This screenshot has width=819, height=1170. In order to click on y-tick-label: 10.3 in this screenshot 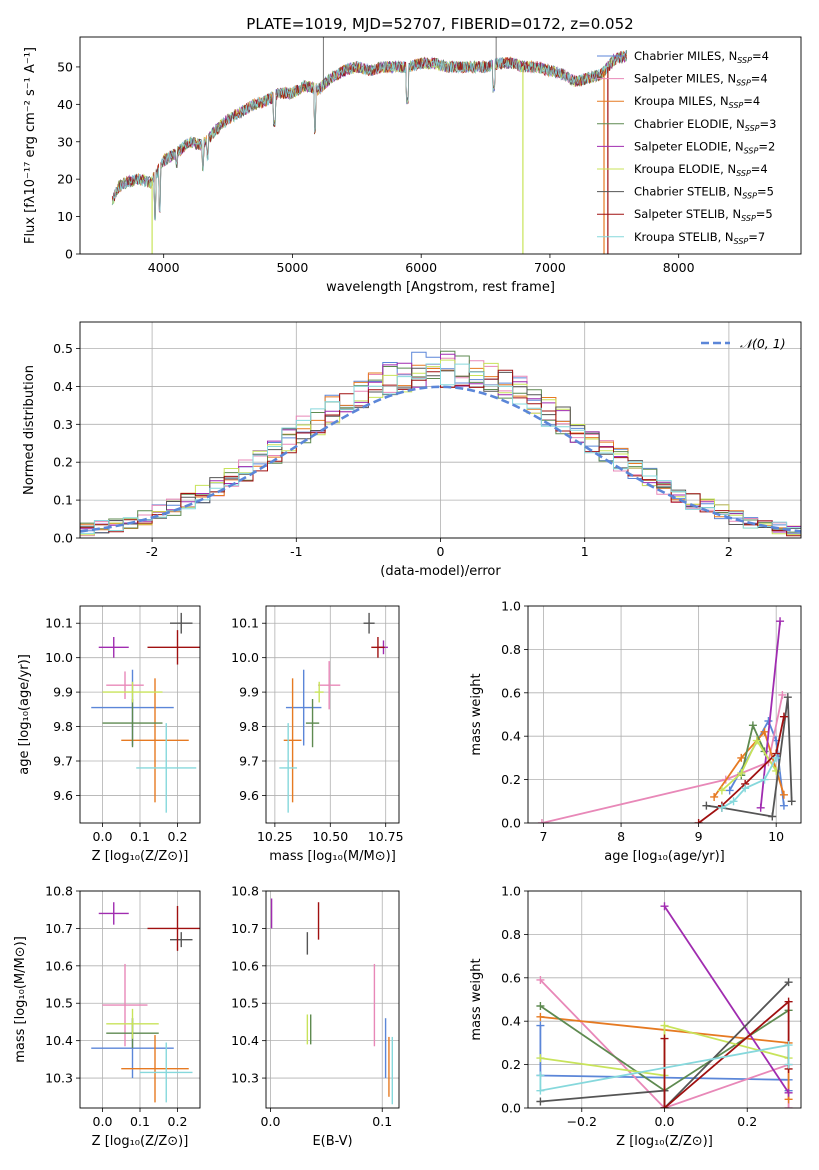, I will do `click(59, 1078)`.